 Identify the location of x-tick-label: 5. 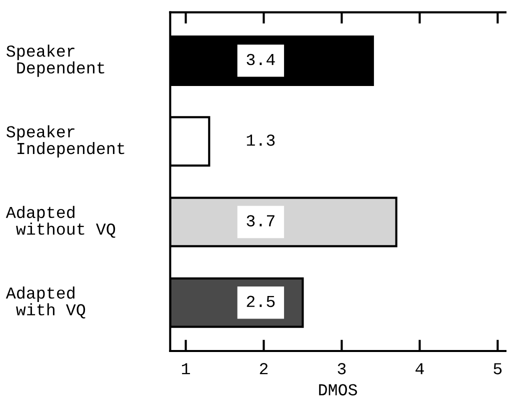
(498, 368).